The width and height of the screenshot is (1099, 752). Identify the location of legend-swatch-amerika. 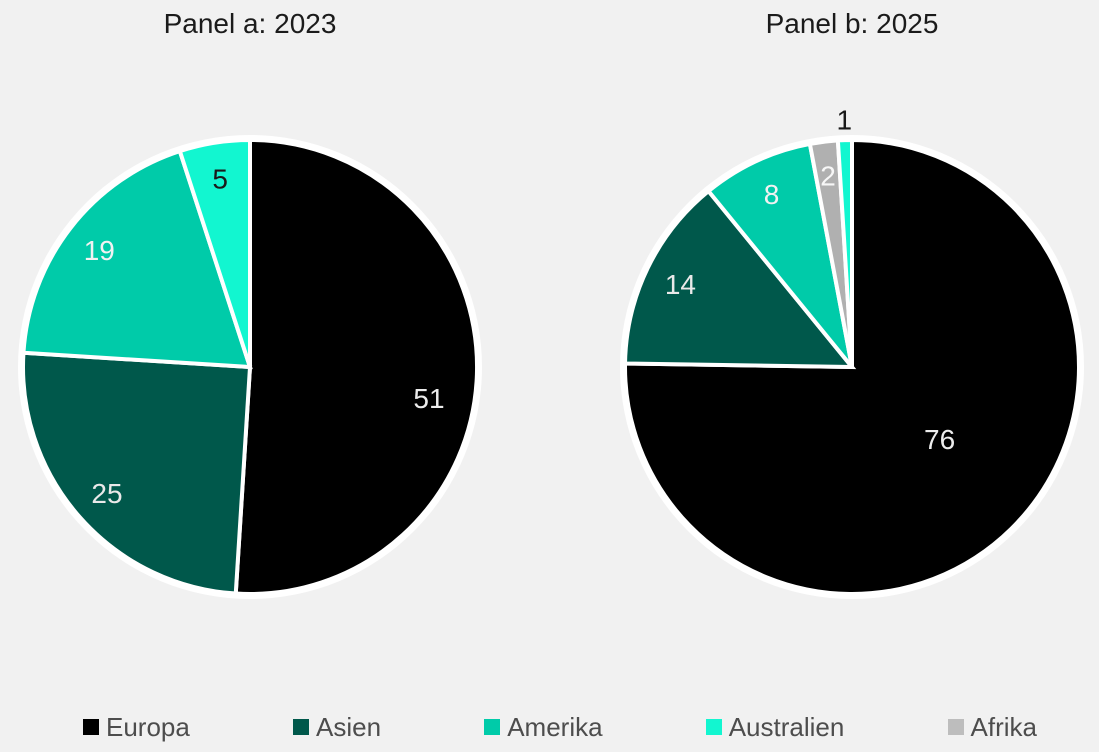
(492, 727).